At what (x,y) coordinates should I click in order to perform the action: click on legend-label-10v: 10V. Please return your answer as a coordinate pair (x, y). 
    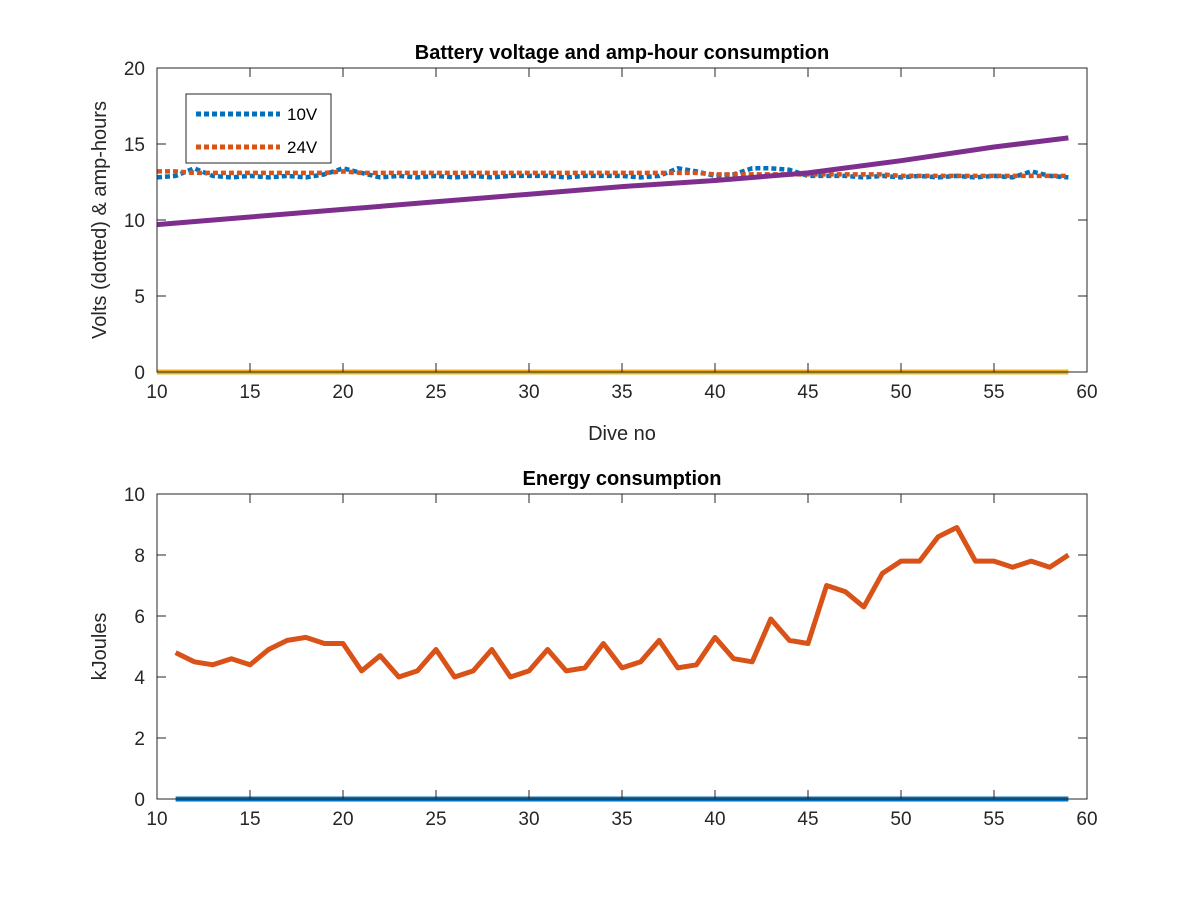
    Looking at the image, I should click on (302, 114).